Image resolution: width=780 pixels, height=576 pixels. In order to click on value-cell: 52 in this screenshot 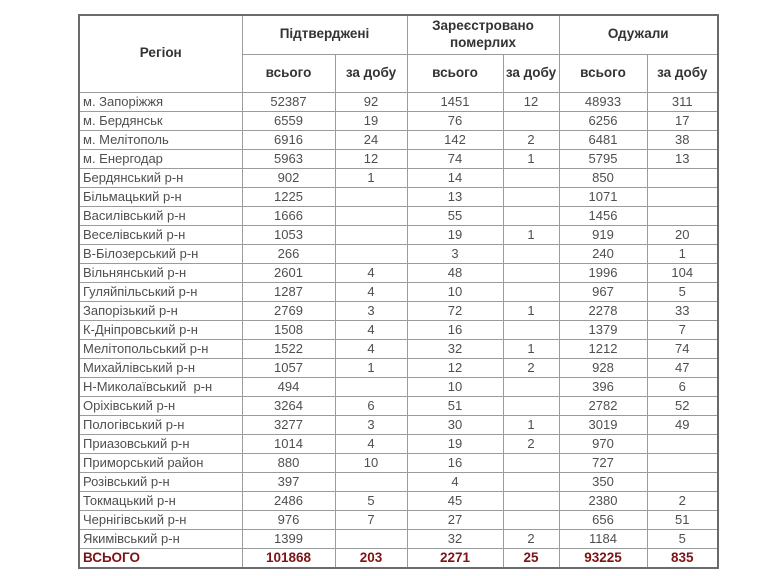, I will do `click(682, 405)`.